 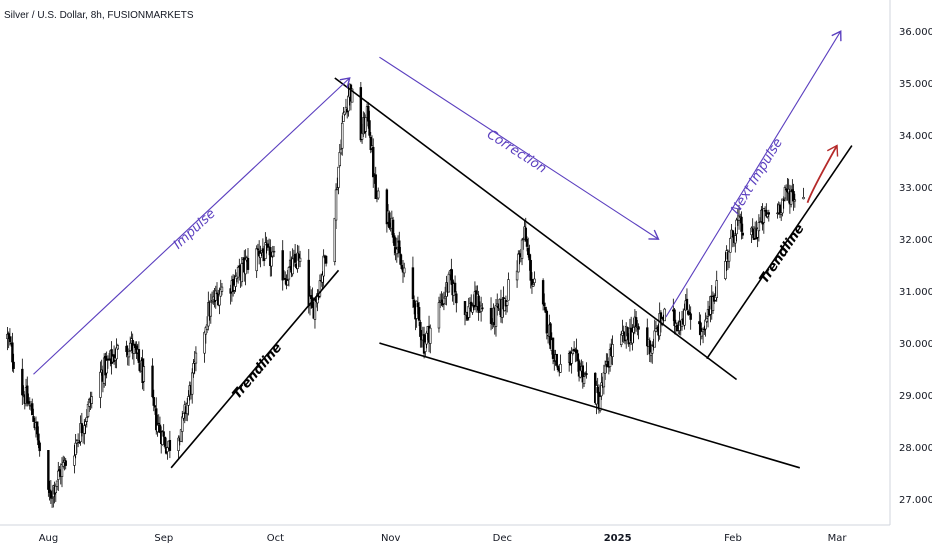 What do you see at coordinates (915, 188) in the screenshot?
I see `price-tick-label: 33.000` at bounding box center [915, 188].